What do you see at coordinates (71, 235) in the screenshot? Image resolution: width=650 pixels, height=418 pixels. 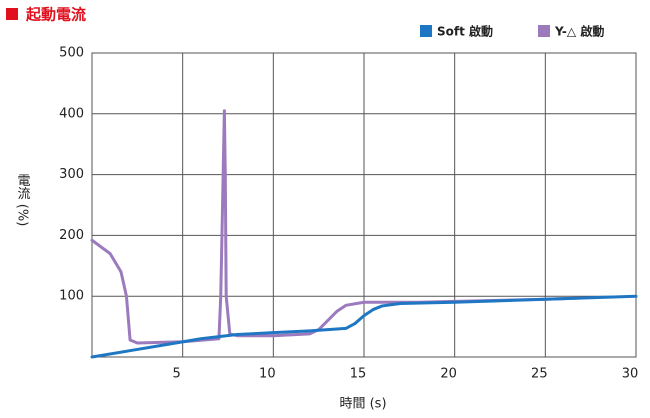 I see `y-tick-label: 200` at bounding box center [71, 235].